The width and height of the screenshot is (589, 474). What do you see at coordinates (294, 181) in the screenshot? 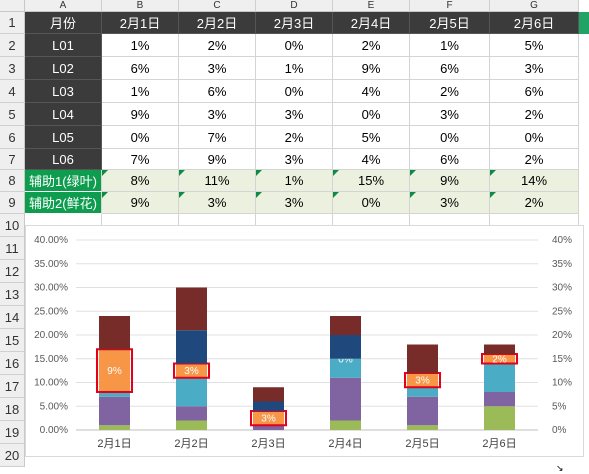
I see `helper-value-cell: 1%` at bounding box center [294, 181].